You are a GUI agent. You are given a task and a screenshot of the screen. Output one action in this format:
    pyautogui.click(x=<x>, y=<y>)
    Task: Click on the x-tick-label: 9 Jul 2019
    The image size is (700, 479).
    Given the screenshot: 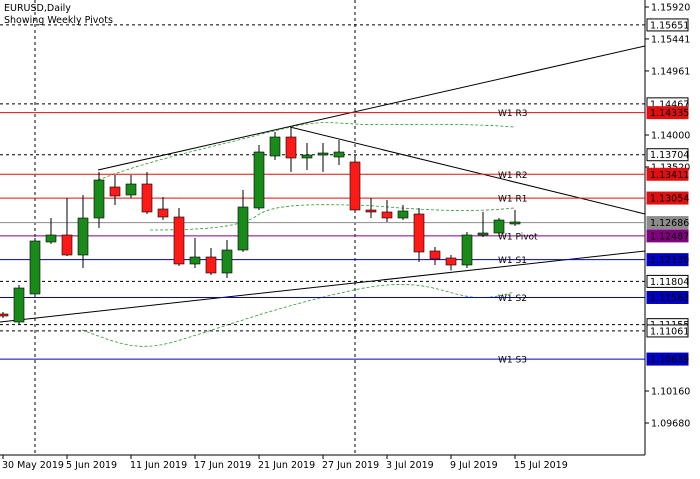 What is the action you would take?
    pyautogui.click(x=474, y=465)
    